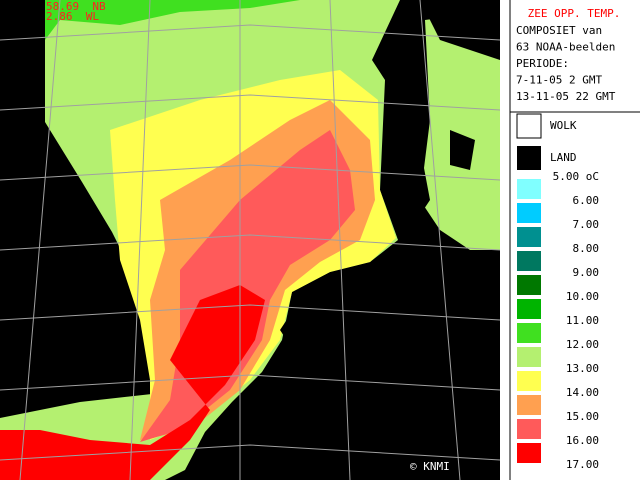  I want to click on panel-line: 63 NOAA-beelden, so click(565, 47).